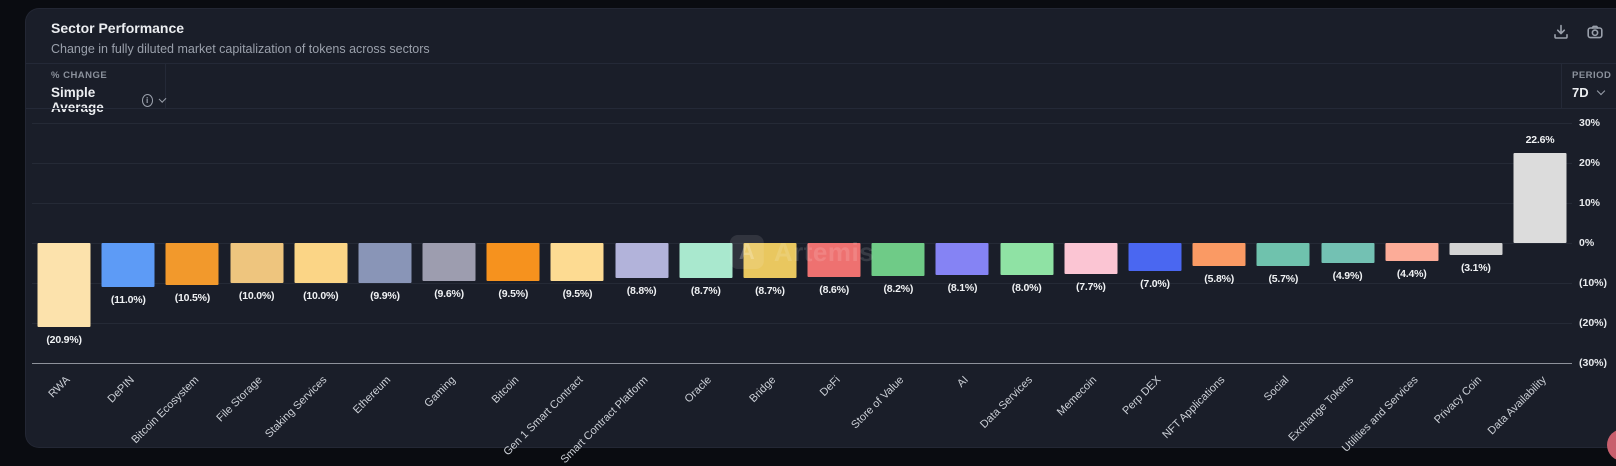 Image resolution: width=1616 pixels, height=466 pixels. What do you see at coordinates (1283, 278) in the screenshot?
I see `bar-value-label: (5.7%)` at bounding box center [1283, 278].